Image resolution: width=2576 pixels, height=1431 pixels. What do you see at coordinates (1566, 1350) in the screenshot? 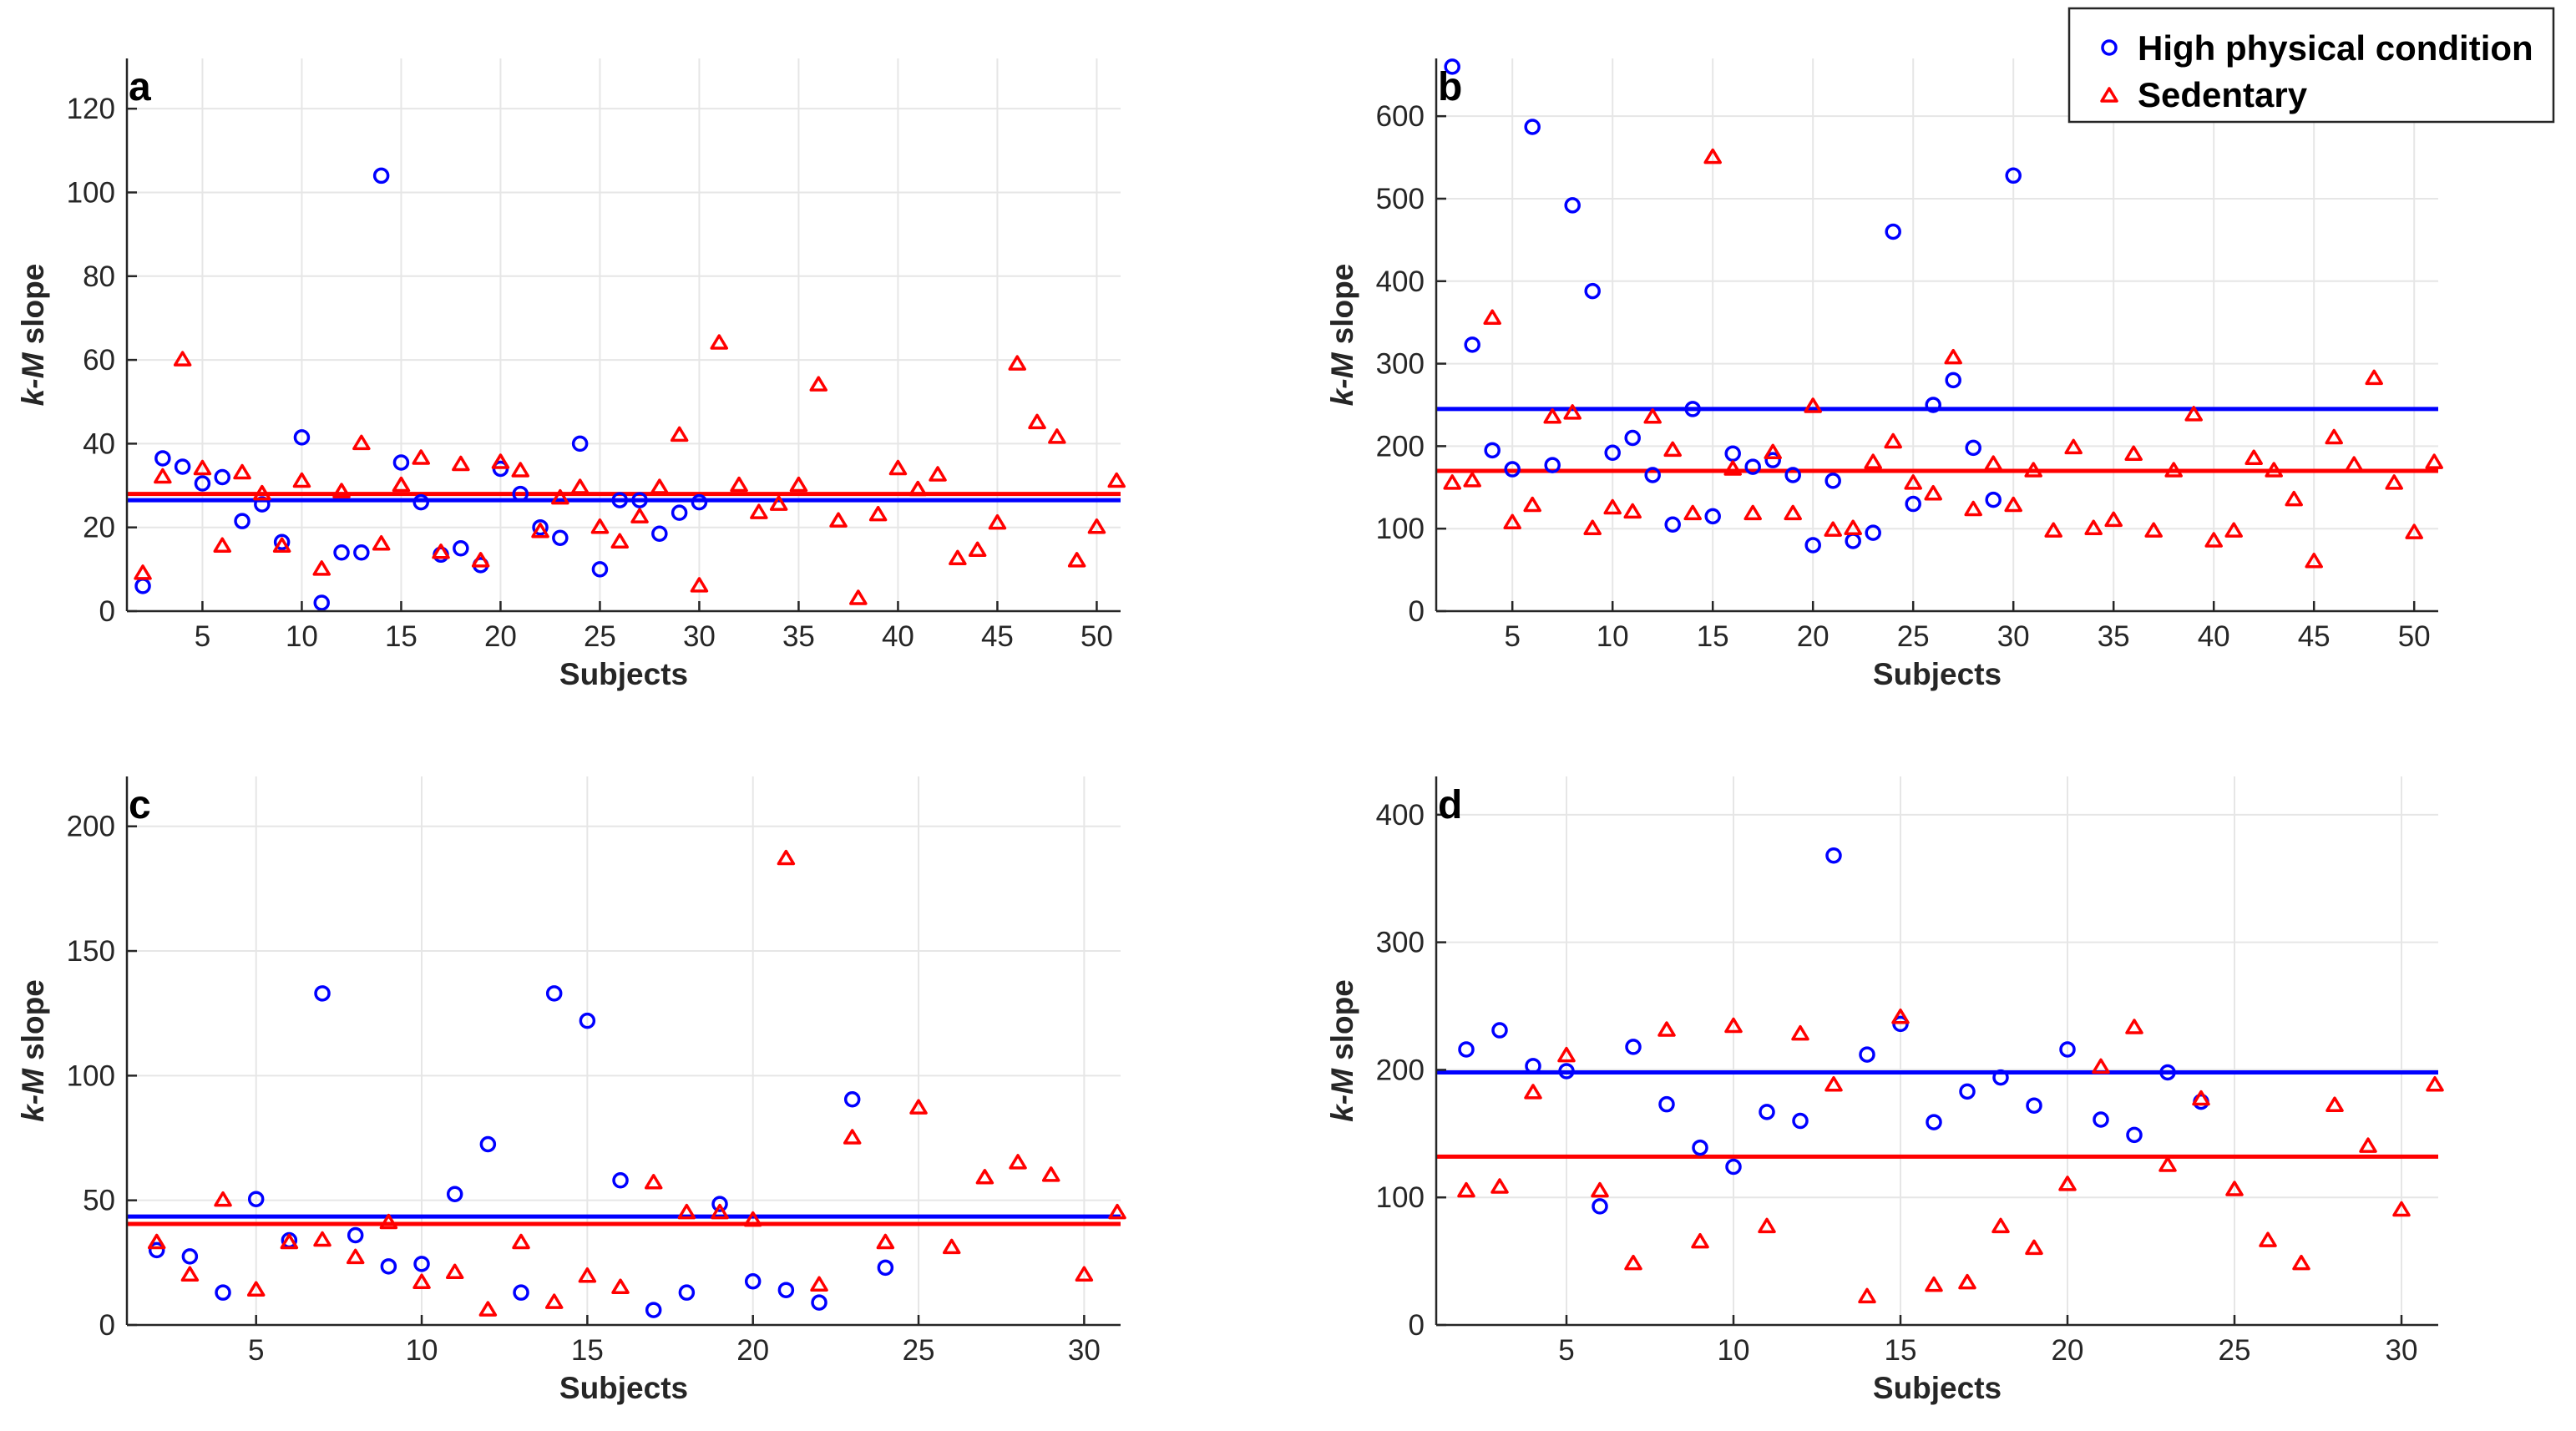
I see `x-tick-label: 5` at bounding box center [1566, 1350].